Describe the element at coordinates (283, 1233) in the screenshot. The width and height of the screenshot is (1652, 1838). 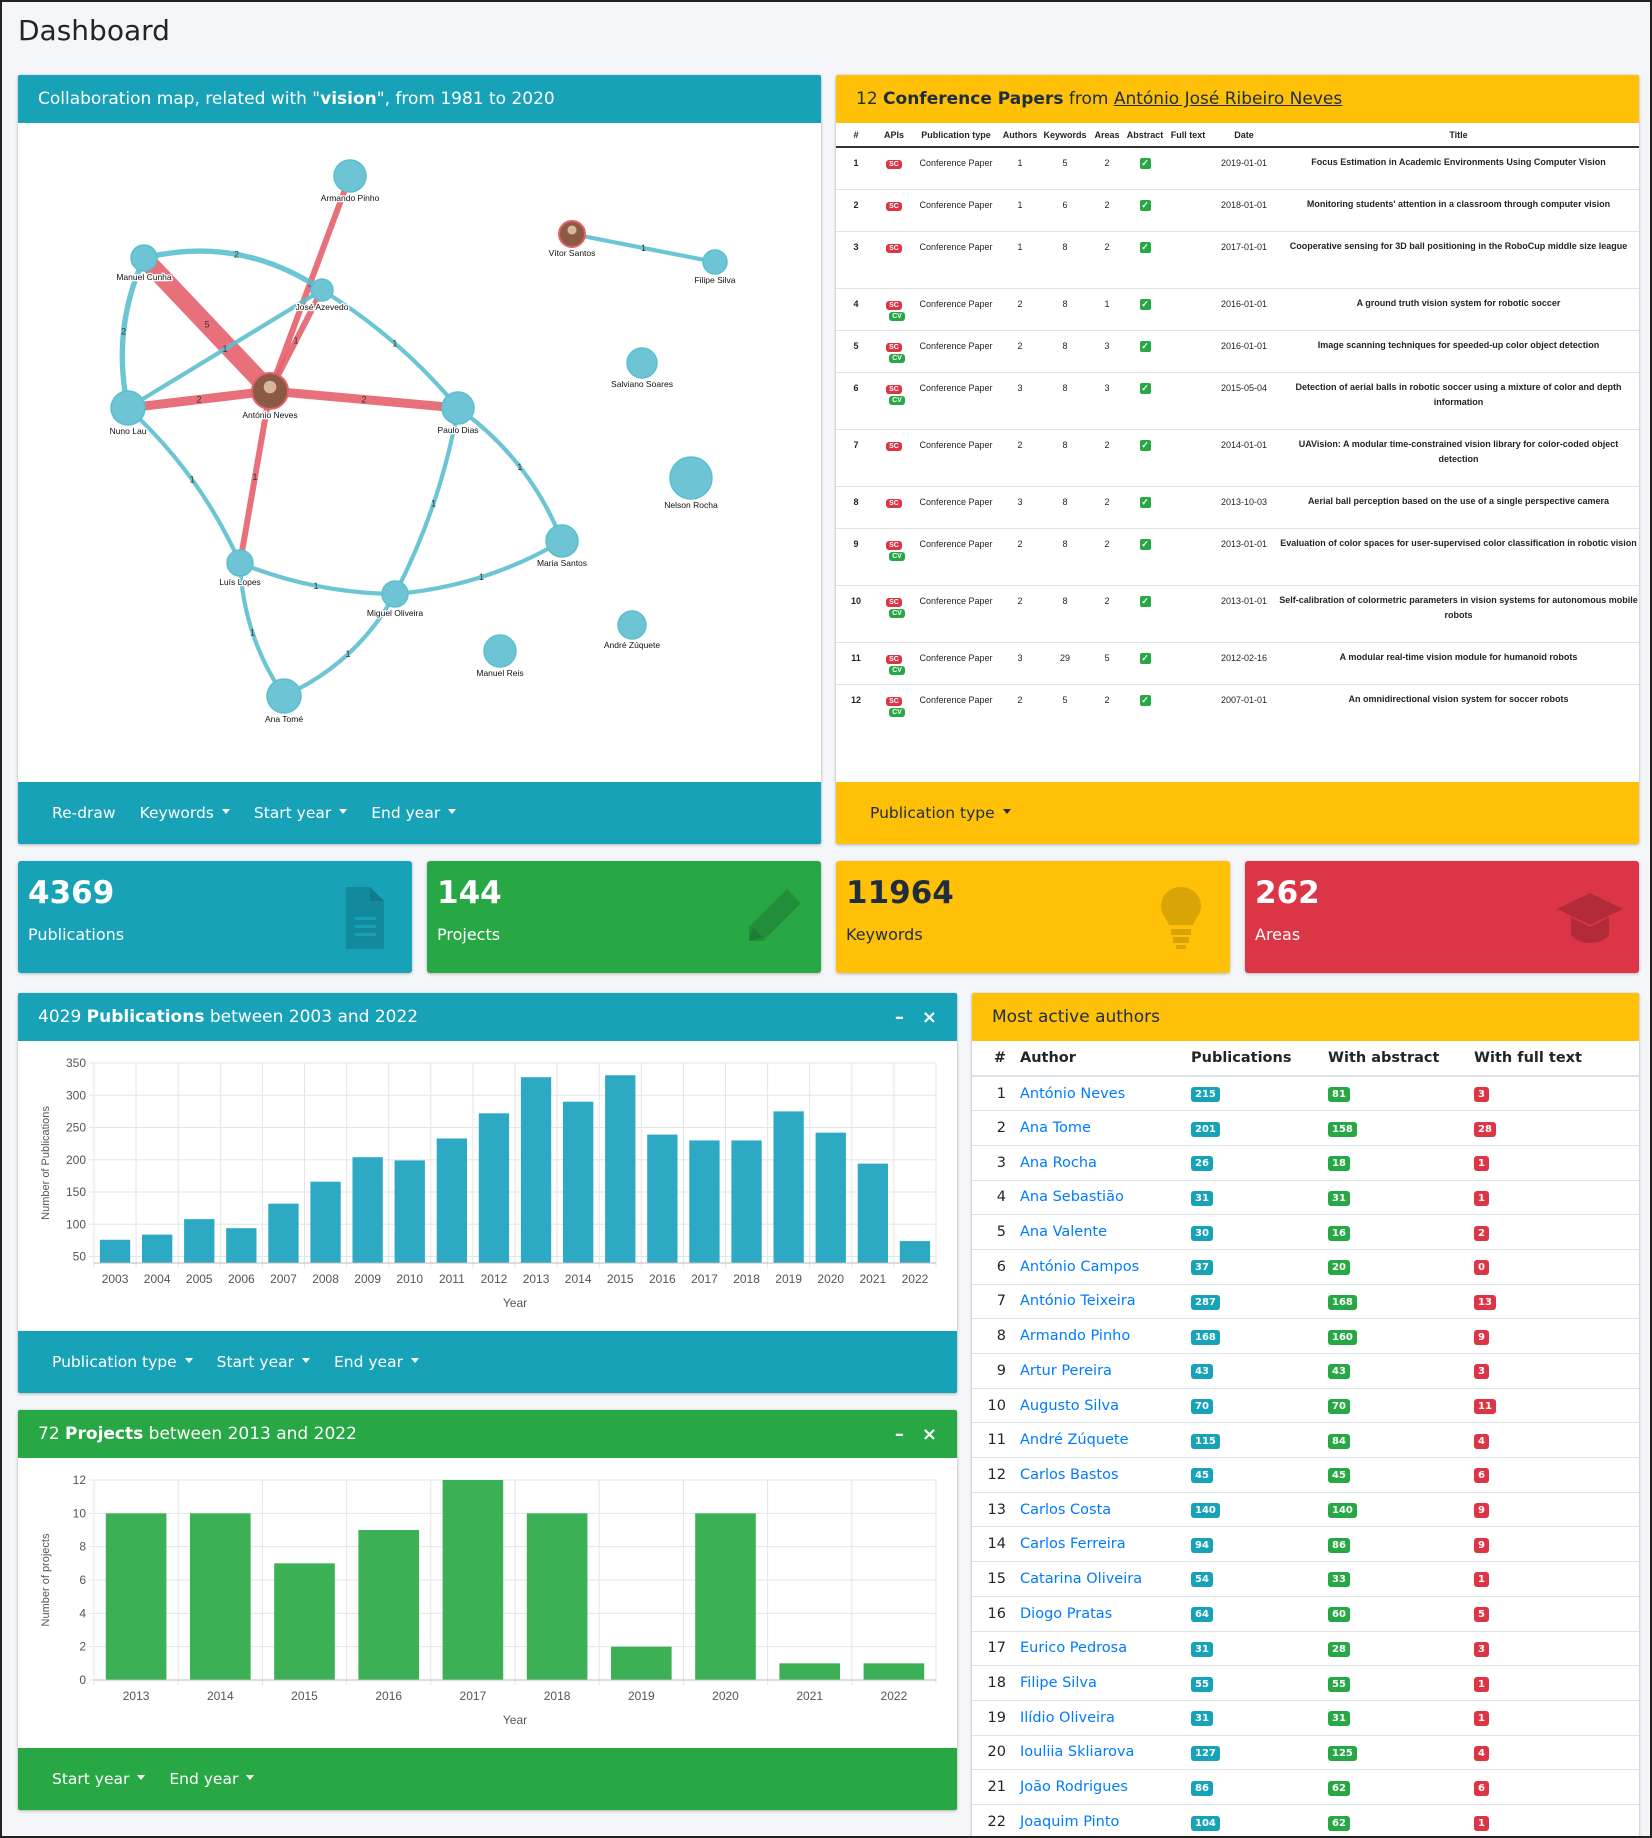
I see `bar-2007` at that location.